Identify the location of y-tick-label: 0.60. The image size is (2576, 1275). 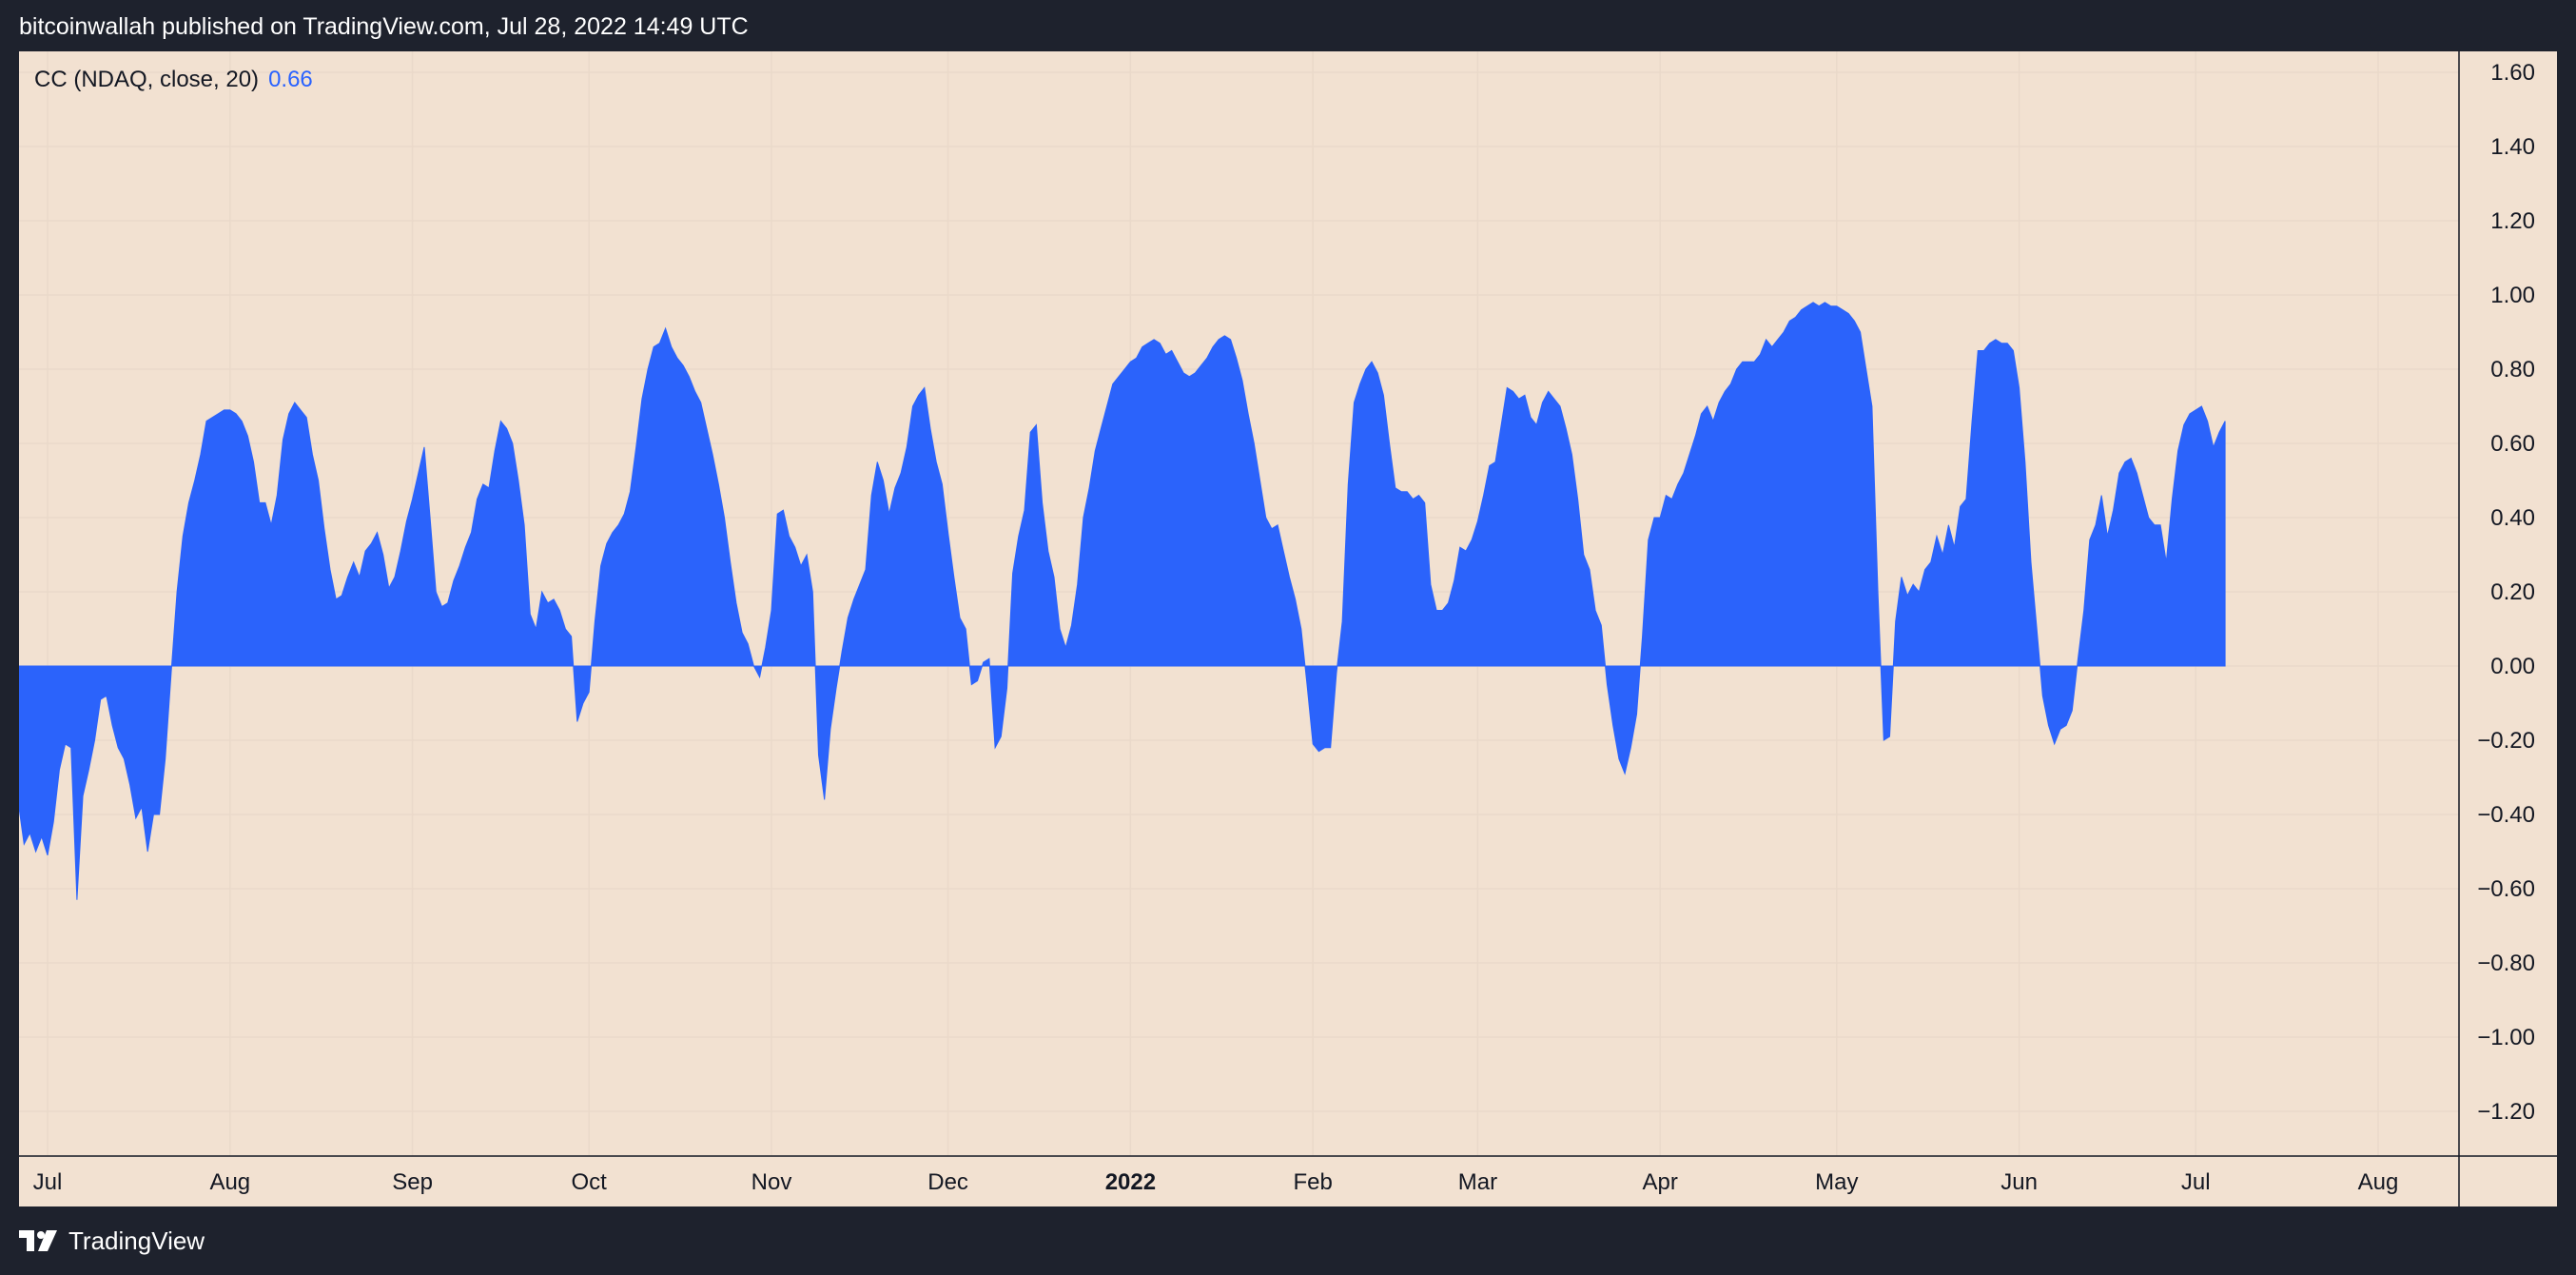
(2512, 444).